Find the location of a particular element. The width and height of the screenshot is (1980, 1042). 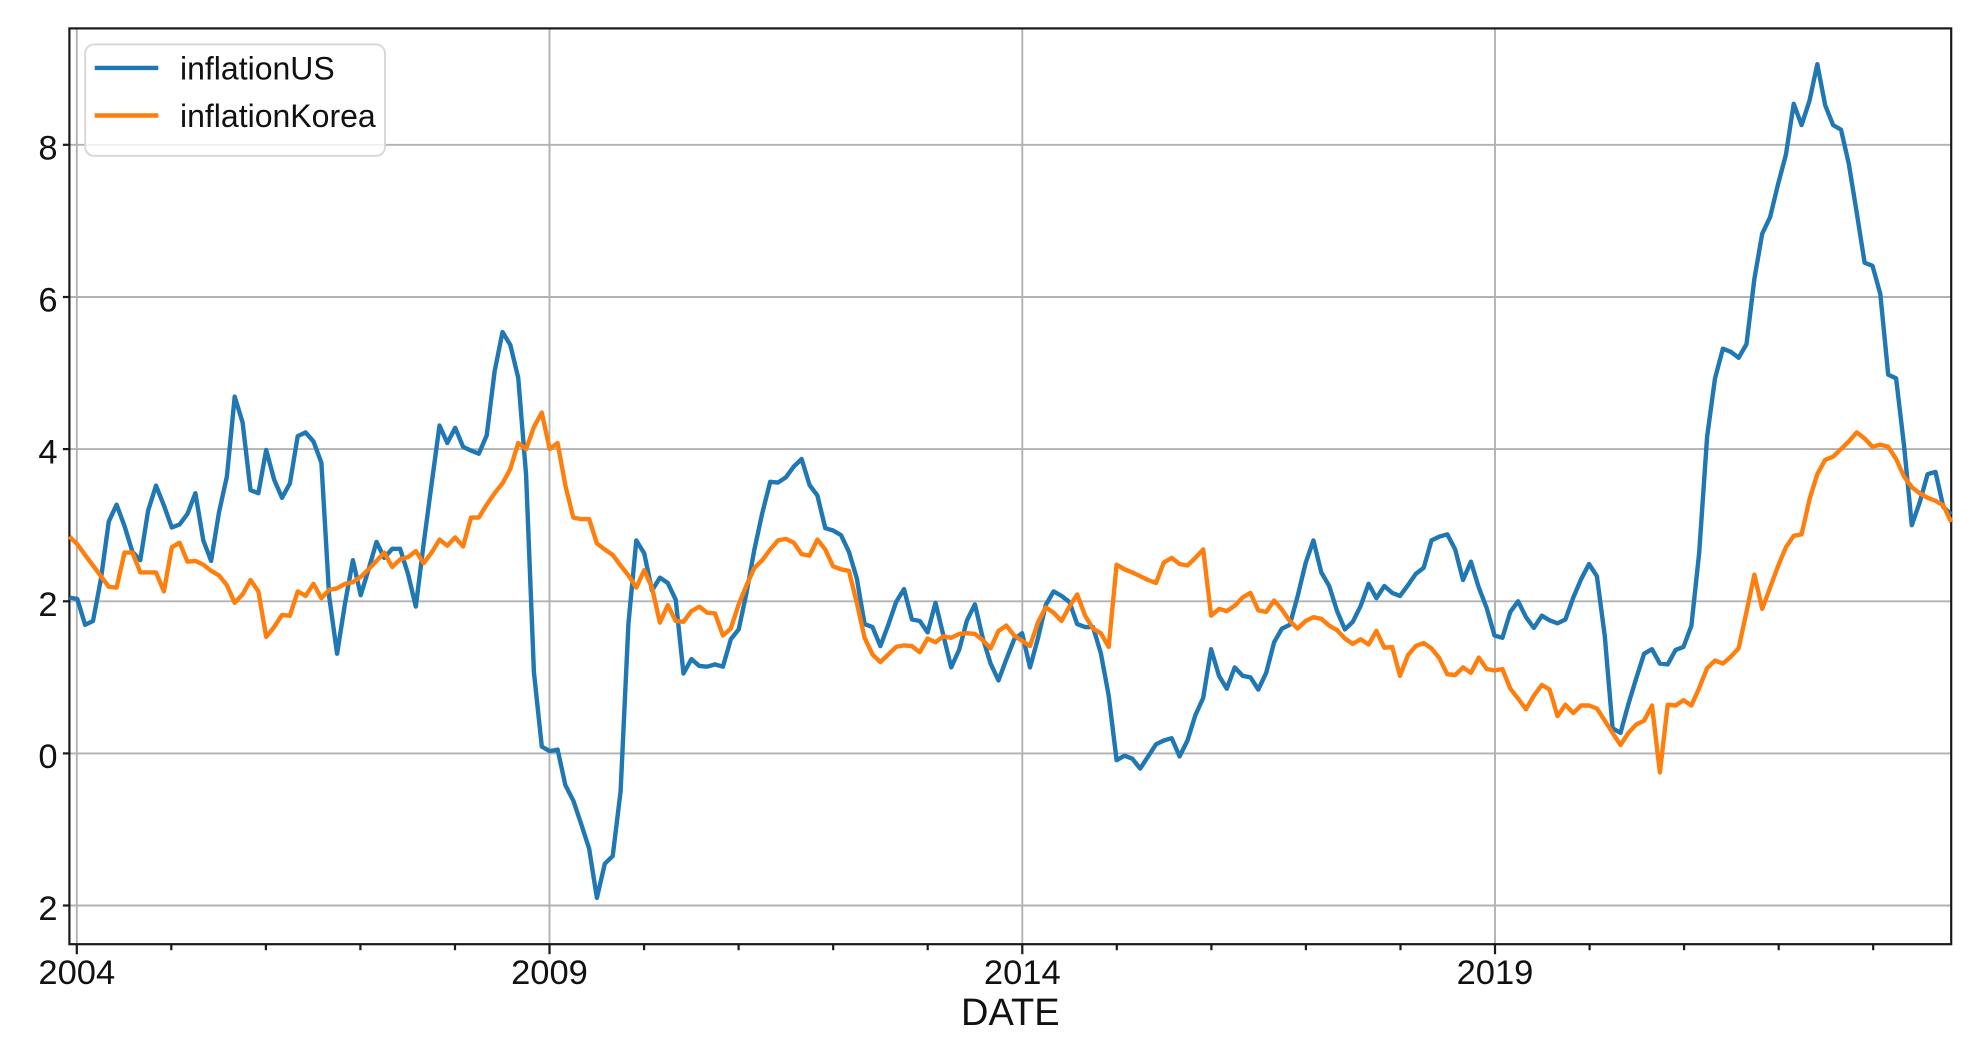

svg-text: 2014 is located at coordinates (1022, 973).